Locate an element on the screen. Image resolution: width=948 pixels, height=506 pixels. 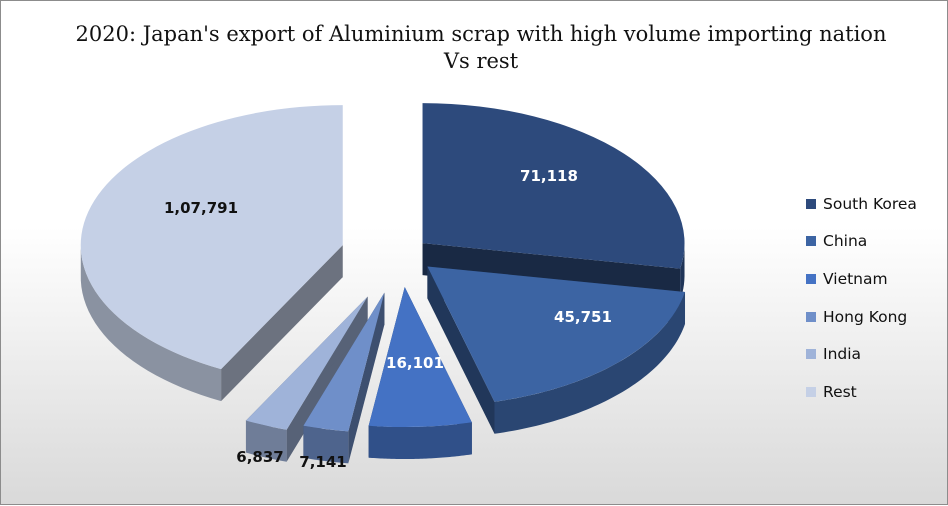
data-label-south-korea: 71,118 is located at coordinates (549, 176).